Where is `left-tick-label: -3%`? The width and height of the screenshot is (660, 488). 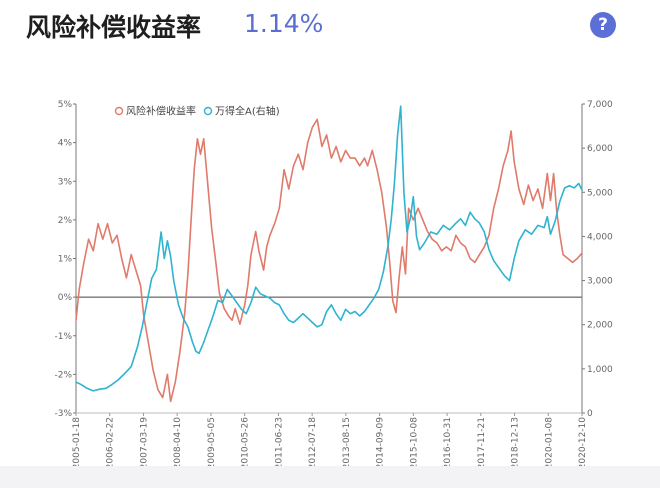
left-tick-label: -3% is located at coordinates (63, 414).